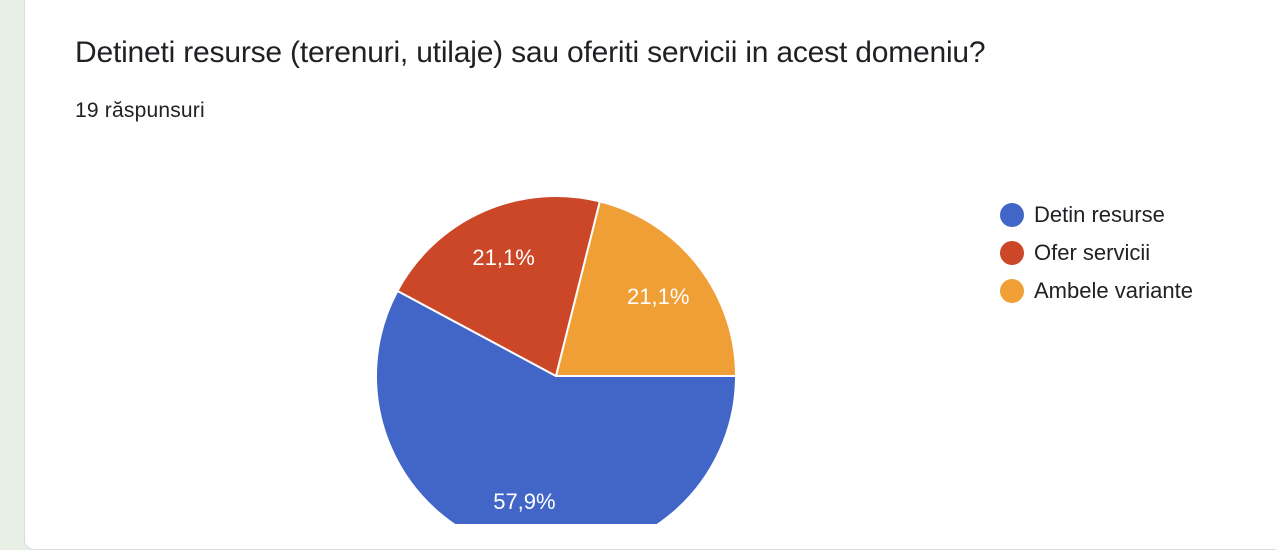  I want to click on pie-slice-ambele-variante, so click(646, 288).